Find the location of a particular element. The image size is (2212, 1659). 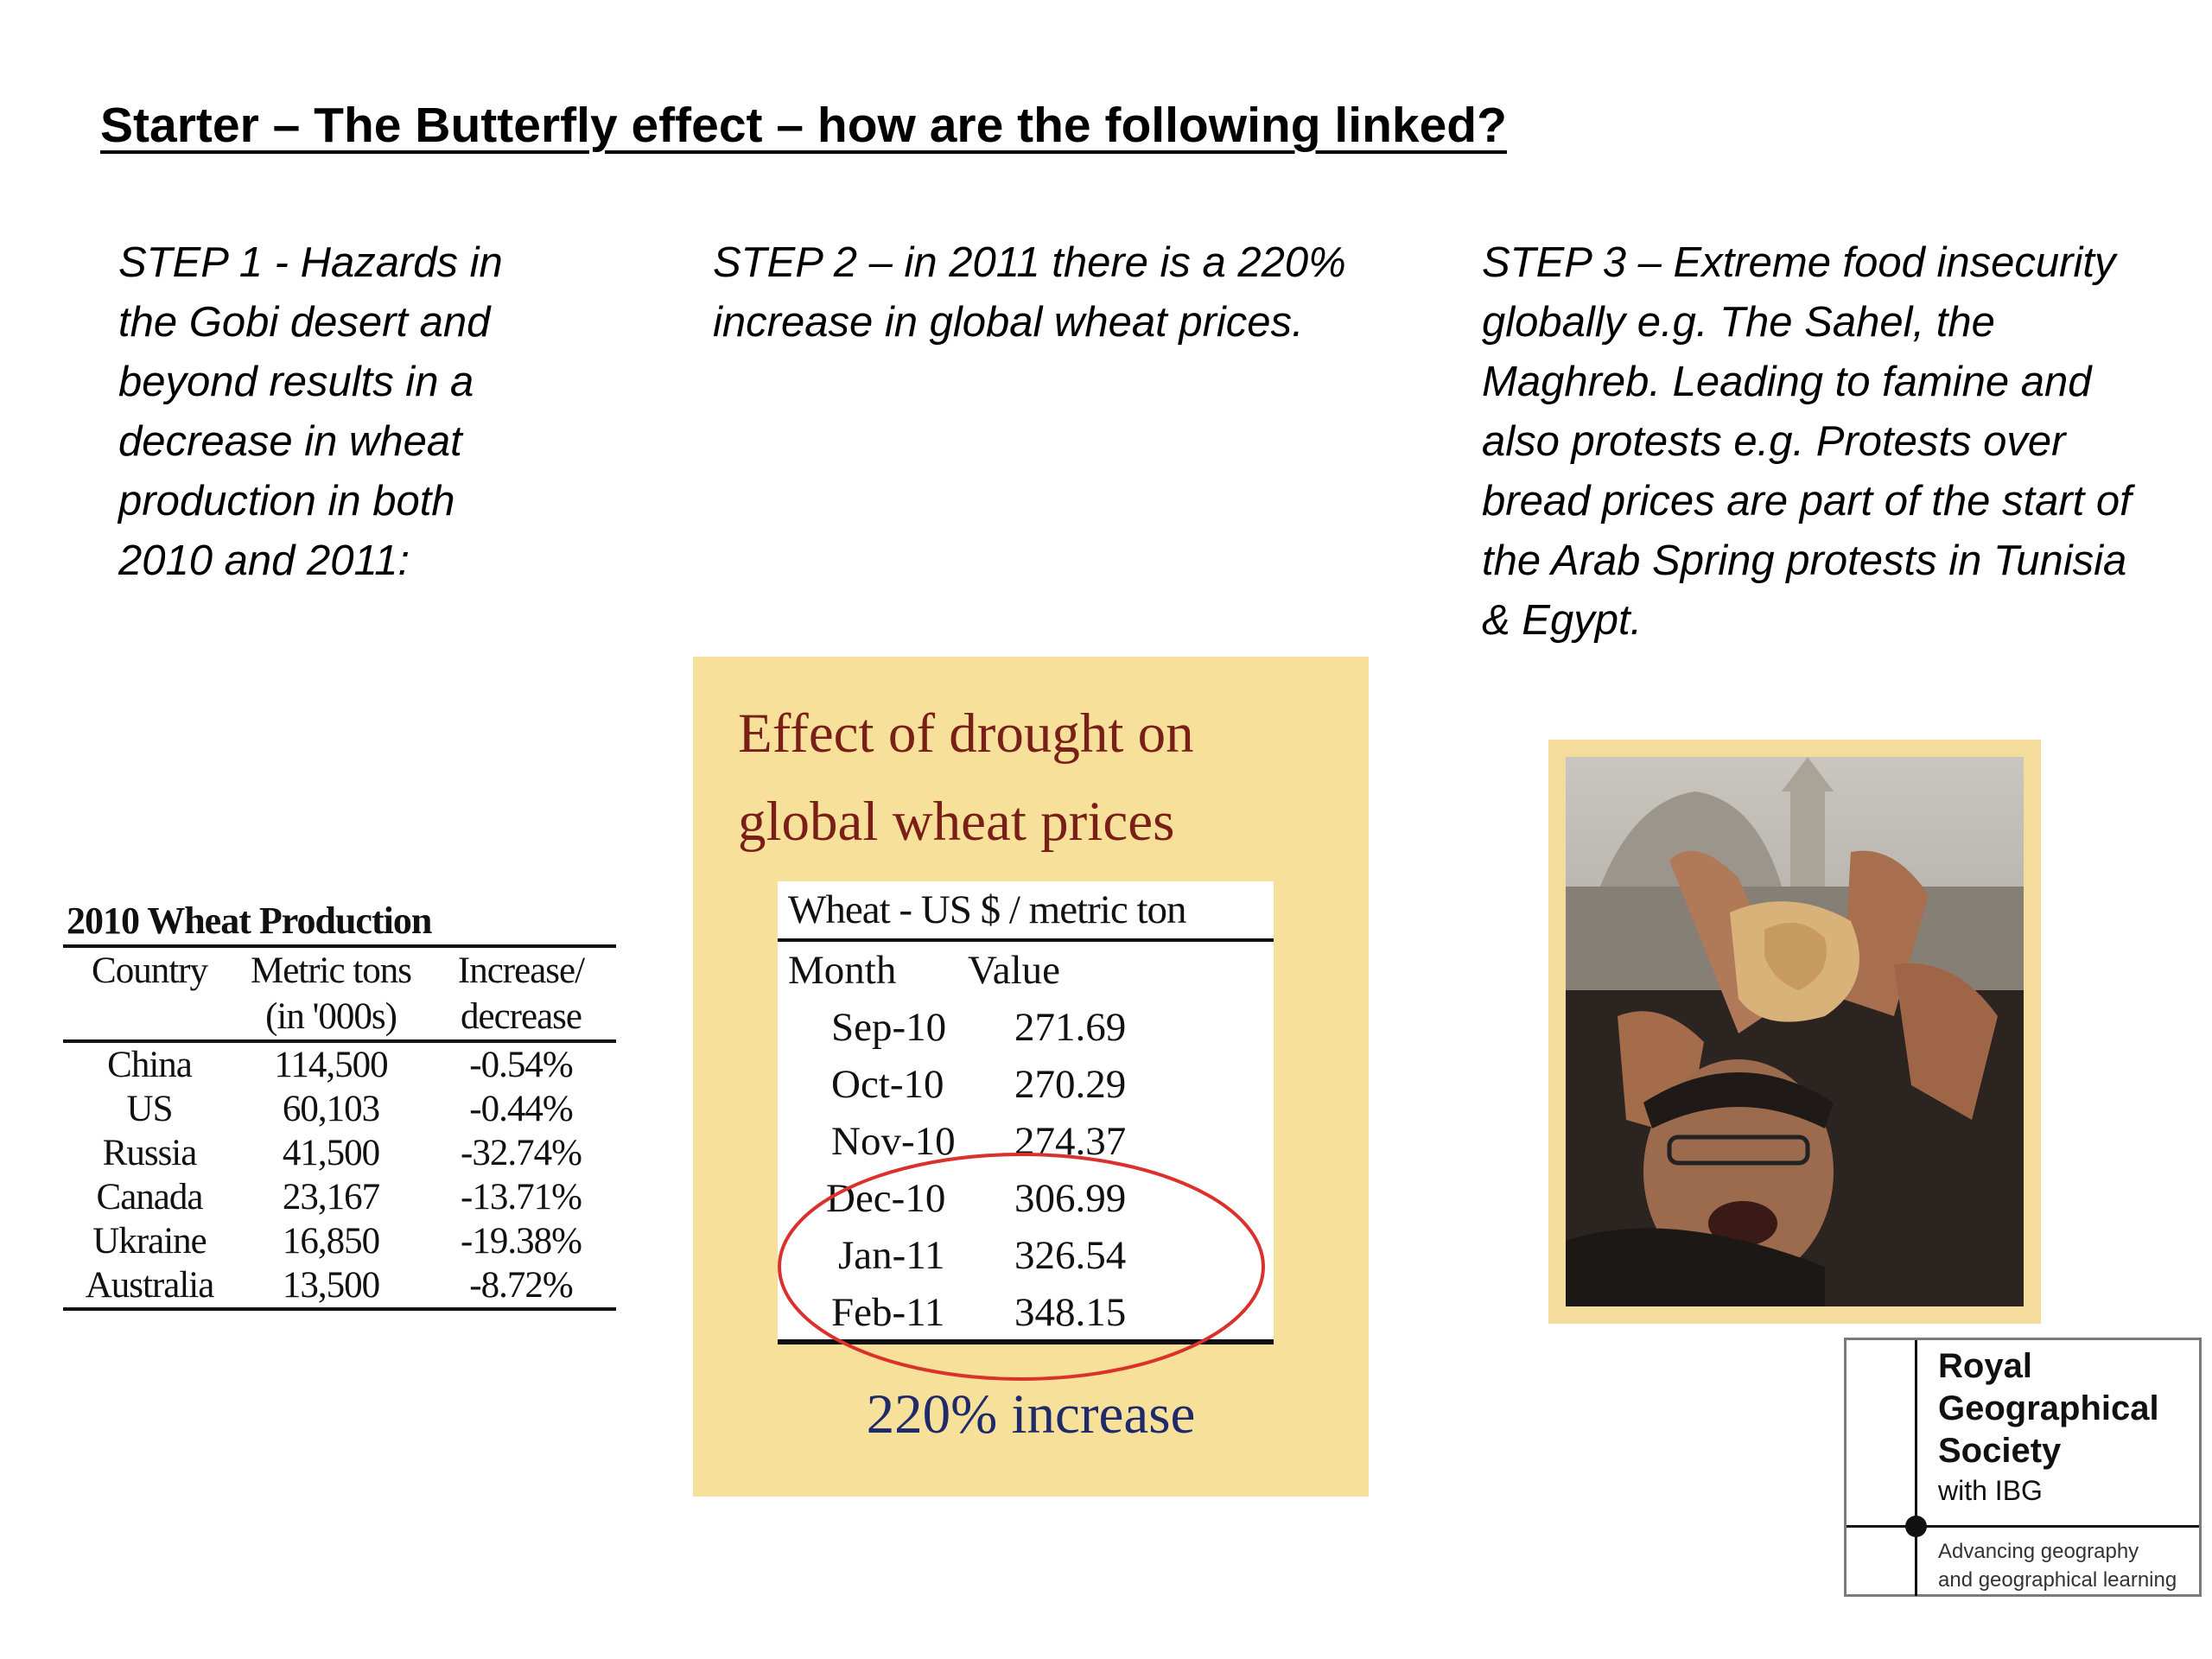

logo-dot is located at coordinates (1916, 1526).